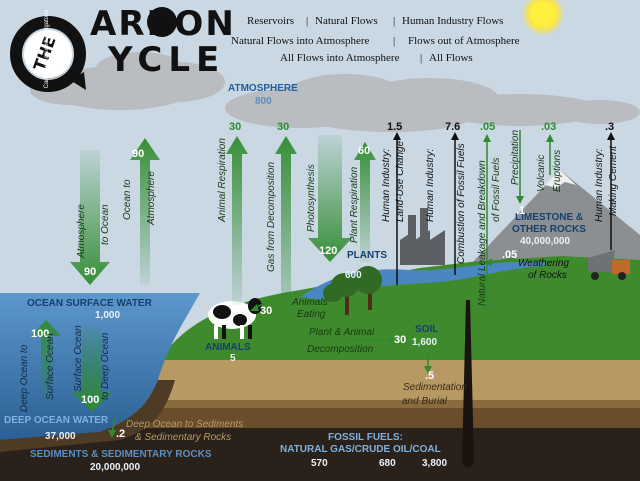  Describe the element at coordinates (365, 437) in the screenshot. I see `res-fossil-name1: FOSSIL FUELS:` at that location.